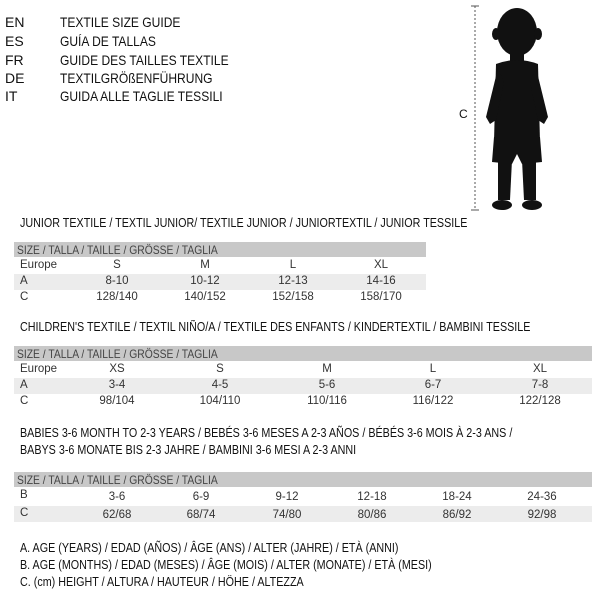  I want to click on table-cell: 3-6, so click(117, 497).